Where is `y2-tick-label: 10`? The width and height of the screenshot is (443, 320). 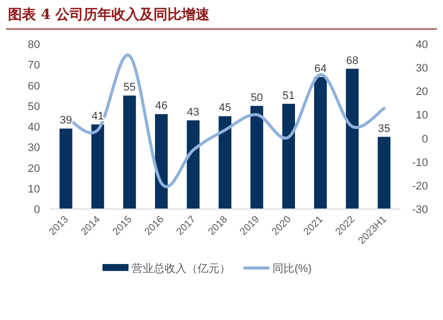 y2-tick-label: 10 is located at coordinates (422, 116).